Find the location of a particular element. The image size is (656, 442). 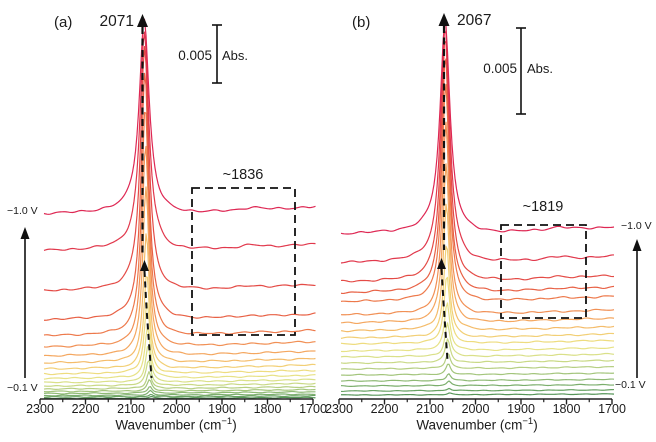

panel-b-scalebar-unit: Abs. is located at coordinates (540, 68).